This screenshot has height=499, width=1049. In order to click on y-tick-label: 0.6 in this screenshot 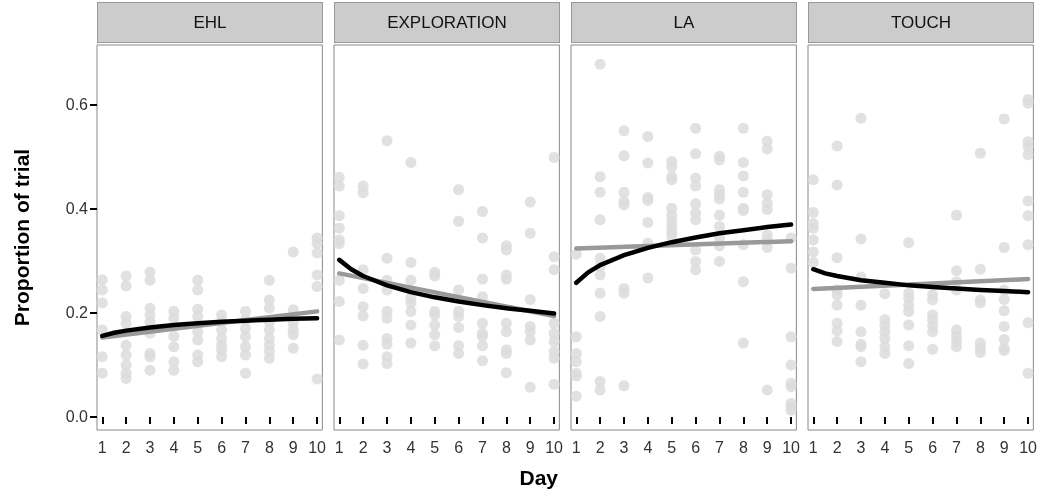, I will do `click(77, 105)`.